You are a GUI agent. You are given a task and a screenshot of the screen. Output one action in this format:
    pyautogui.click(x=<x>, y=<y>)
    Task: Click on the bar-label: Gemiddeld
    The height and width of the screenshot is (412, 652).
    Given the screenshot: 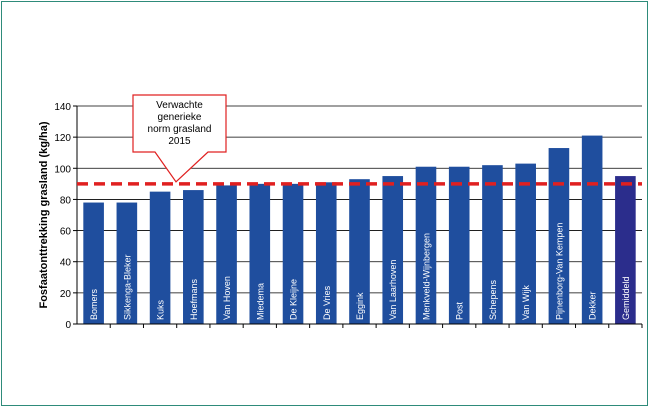 What is the action you would take?
    pyautogui.click(x=626, y=298)
    